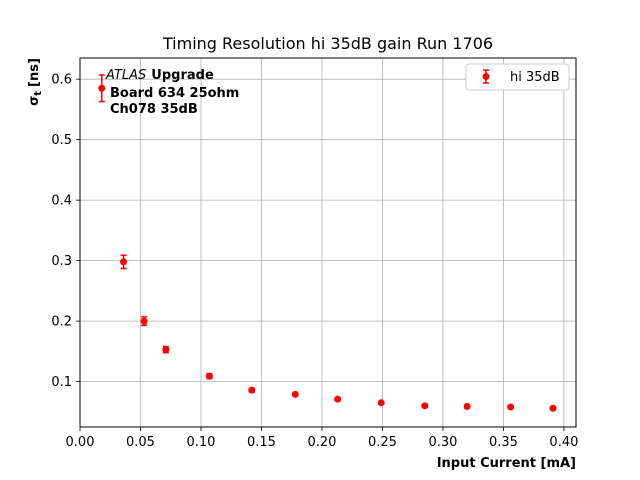 The height and width of the screenshot is (480, 640). What do you see at coordinates (535, 77) in the screenshot?
I see `legend-label: hi 35dB` at bounding box center [535, 77].